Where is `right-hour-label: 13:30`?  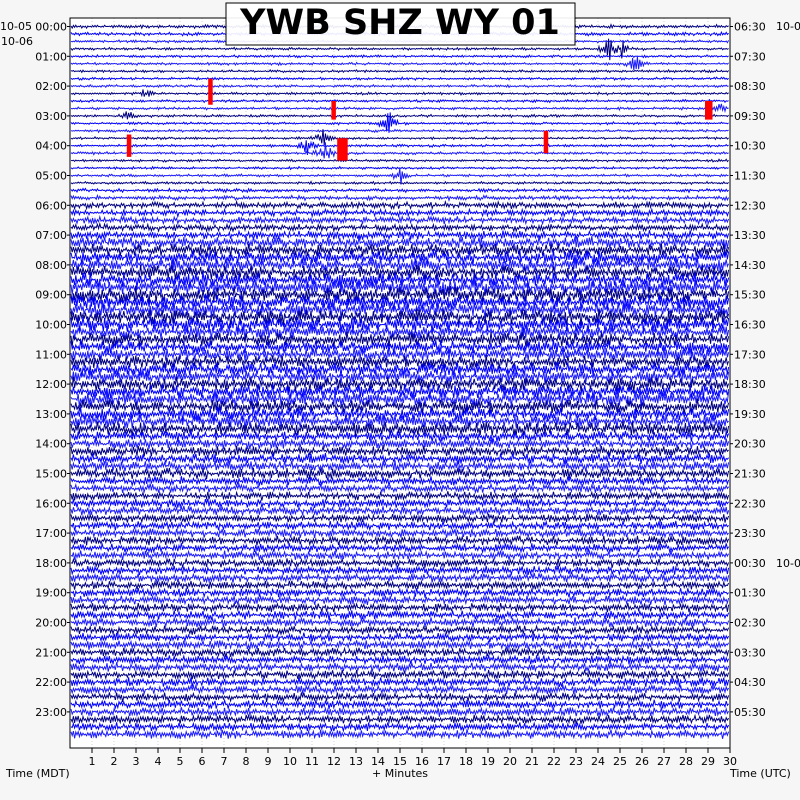 right-hour-label: 13:30 is located at coordinates (750, 235).